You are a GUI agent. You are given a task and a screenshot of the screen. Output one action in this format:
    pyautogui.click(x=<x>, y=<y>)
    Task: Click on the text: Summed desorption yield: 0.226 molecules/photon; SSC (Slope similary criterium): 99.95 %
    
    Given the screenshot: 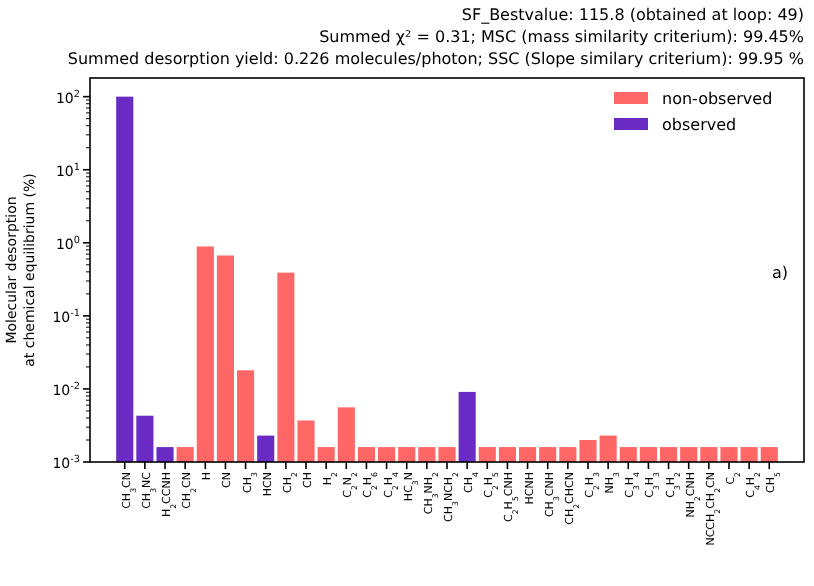 What is the action you would take?
    pyautogui.click(x=436, y=59)
    